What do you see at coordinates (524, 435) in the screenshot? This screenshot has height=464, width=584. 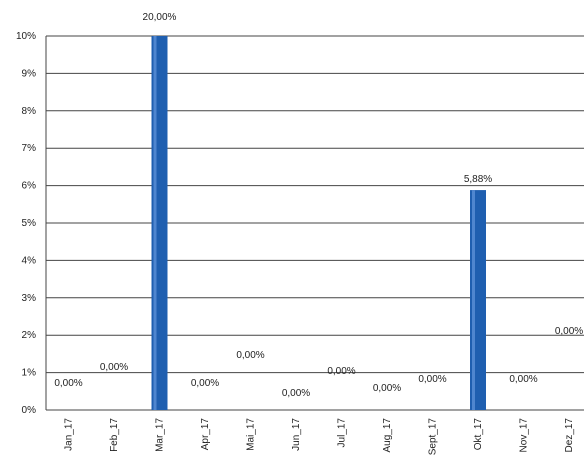 I see `x-tick-label: Nov_17` at bounding box center [524, 435].